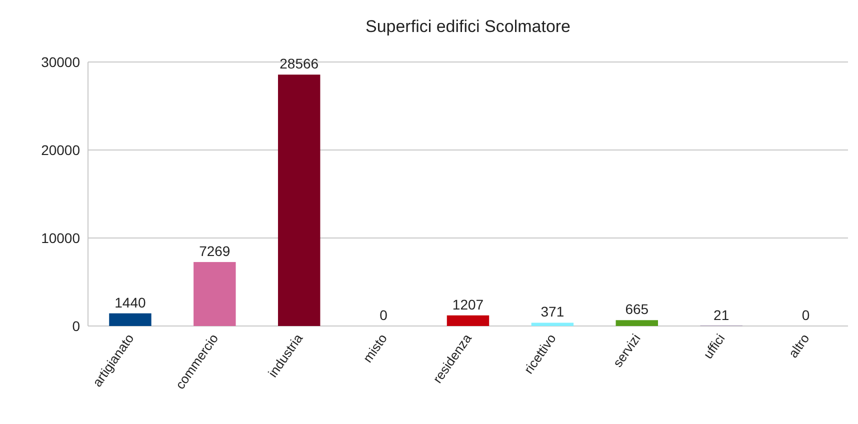  Describe the element at coordinates (468, 304) in the screenshot. I see `data-label: 1207` at that location.